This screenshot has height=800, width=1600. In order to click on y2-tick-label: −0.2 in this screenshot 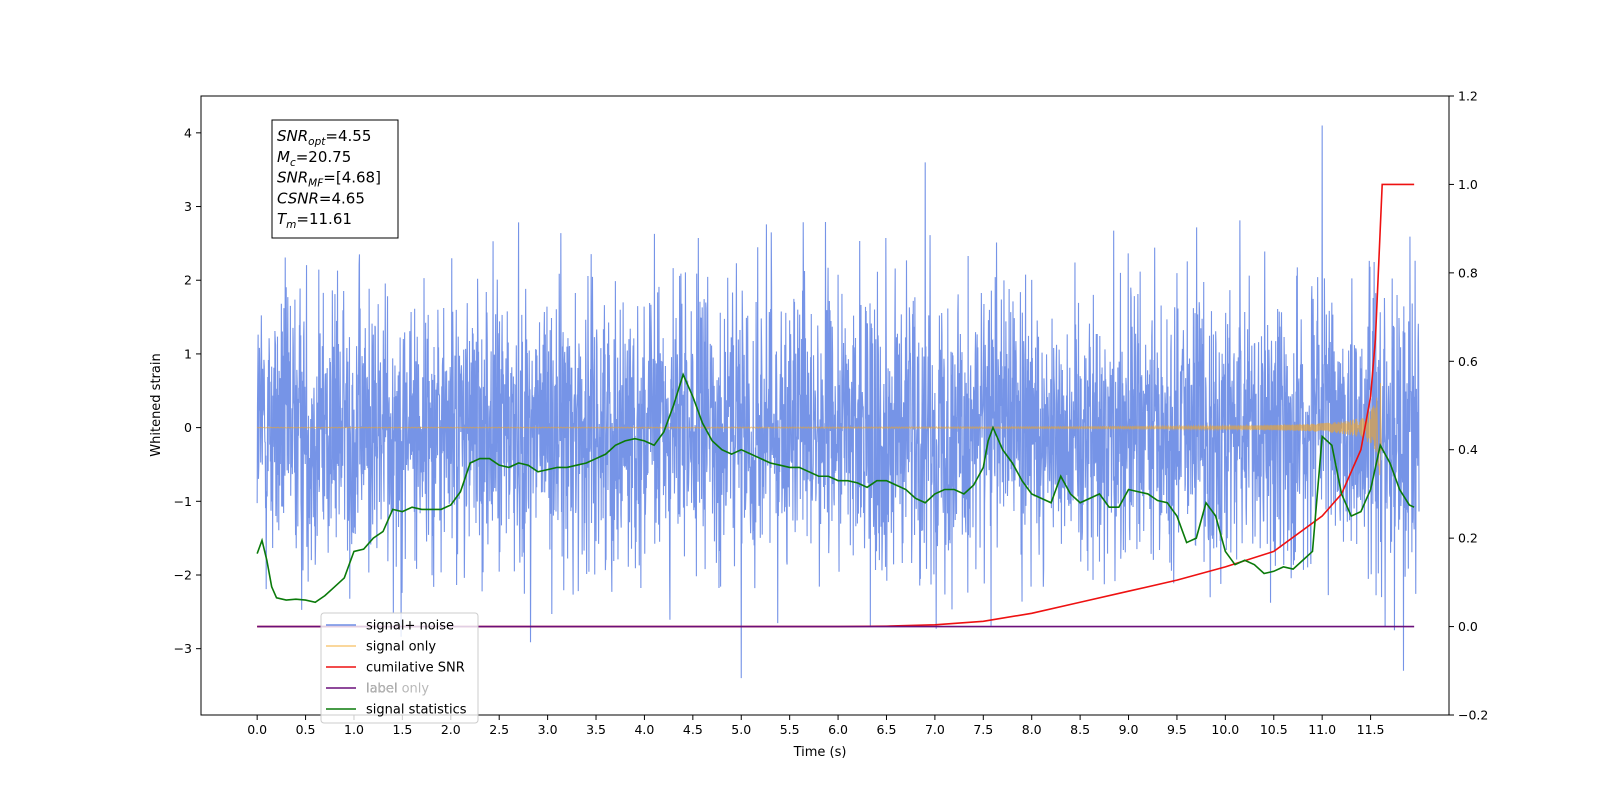, I will do `click(1473, 715)`.